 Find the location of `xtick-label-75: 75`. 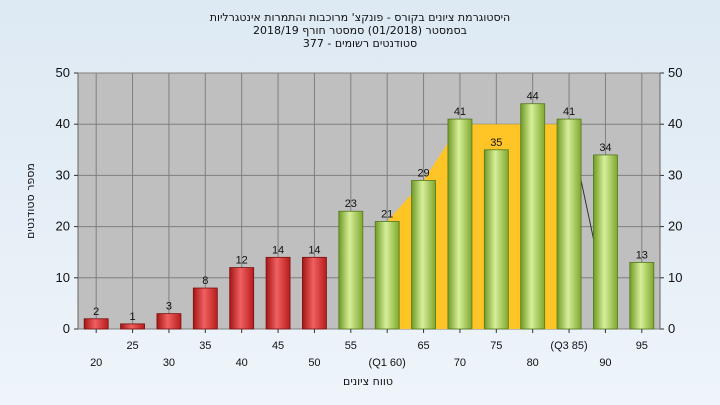

xtick-label-75: 75 is located at coordinates (496, 346).